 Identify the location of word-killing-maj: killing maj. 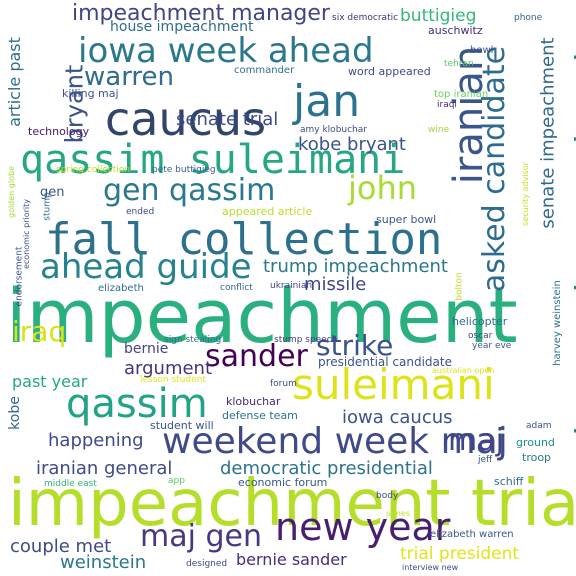
(90, 93).